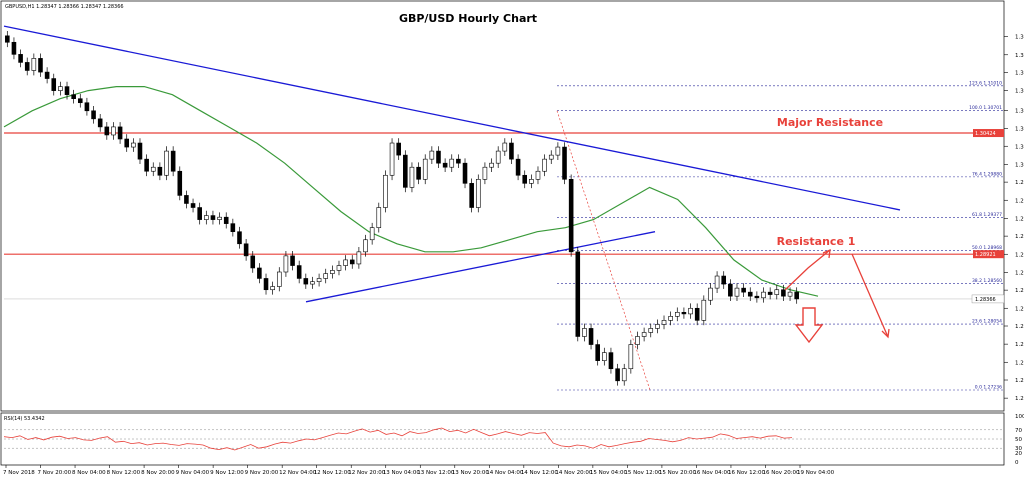 This screenshot has width=1024, height=479. Describe the element at coordinates (1019, 92) in the screenshot. I see `price-tick-label: 1.30950` at that location.